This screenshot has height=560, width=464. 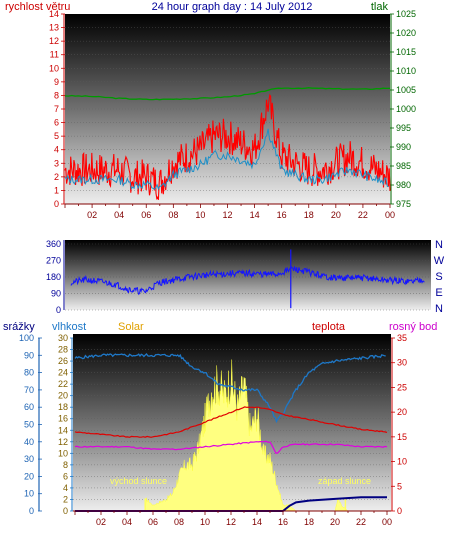 I want to click on wind-speed-tick: 3, so click(x=56, y=163).